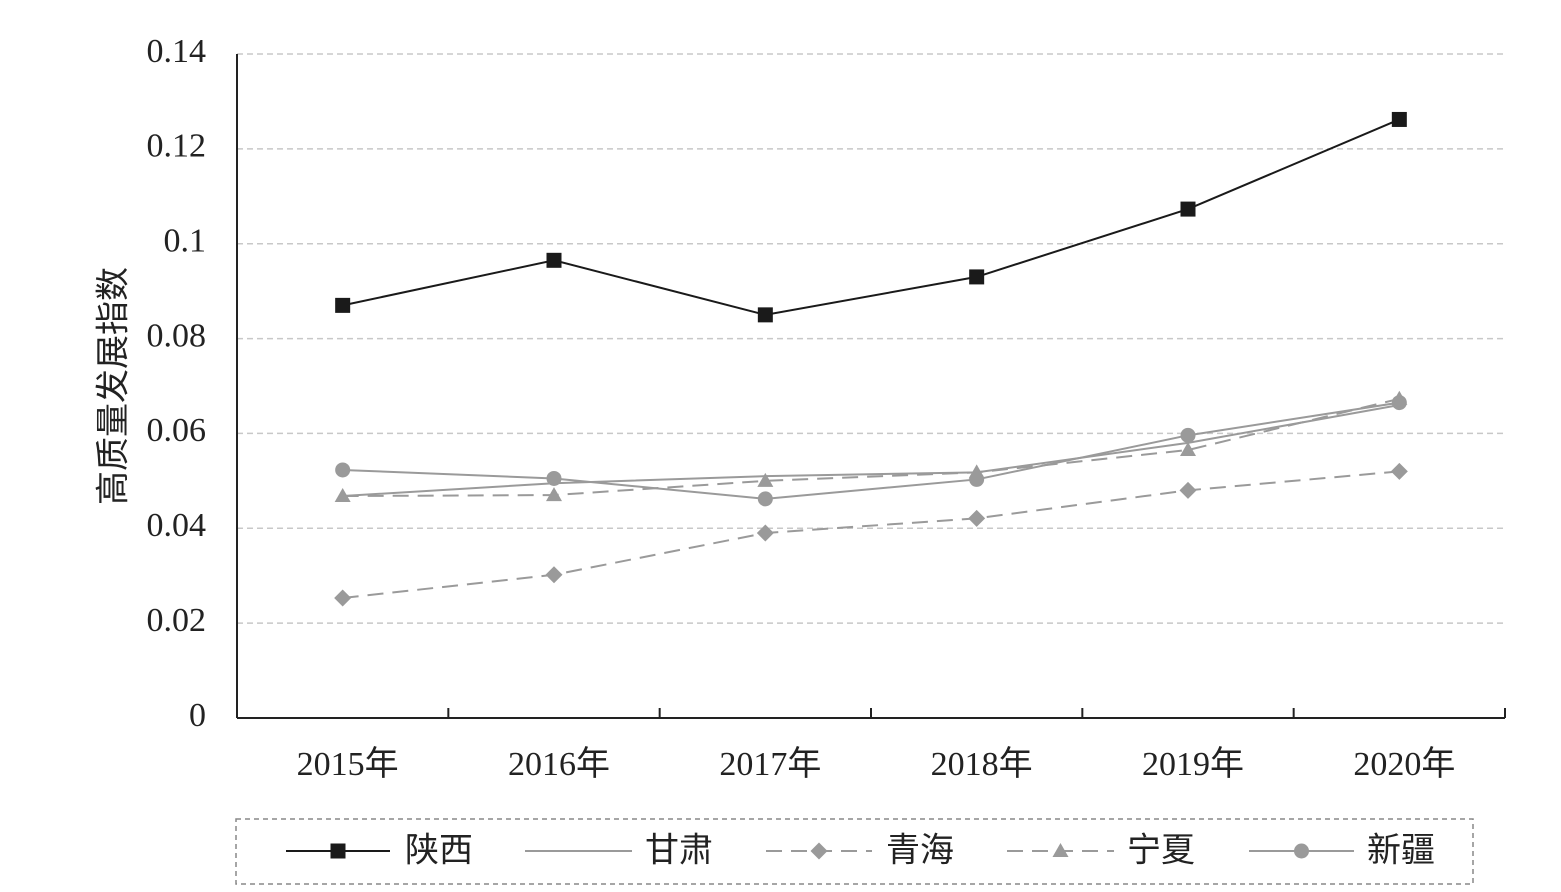  I want to click on legend-label: 陕西, so click(439, 851).